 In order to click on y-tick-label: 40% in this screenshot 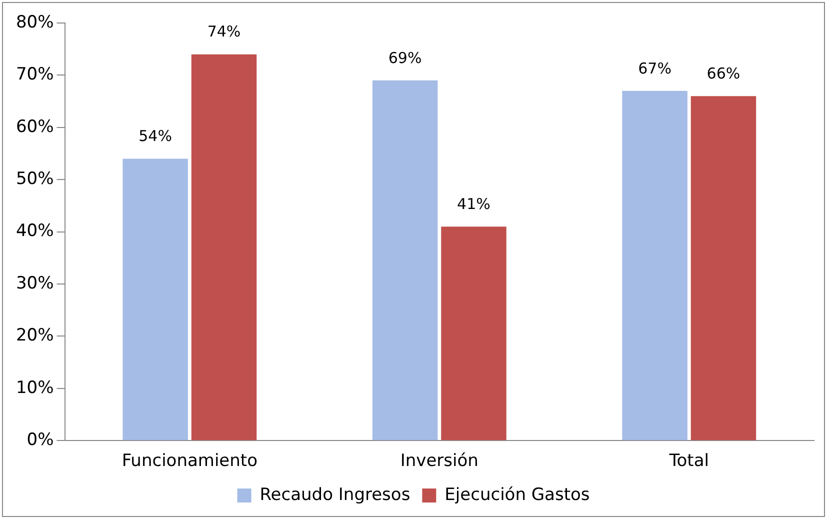, I will do `click(35, 231)`.